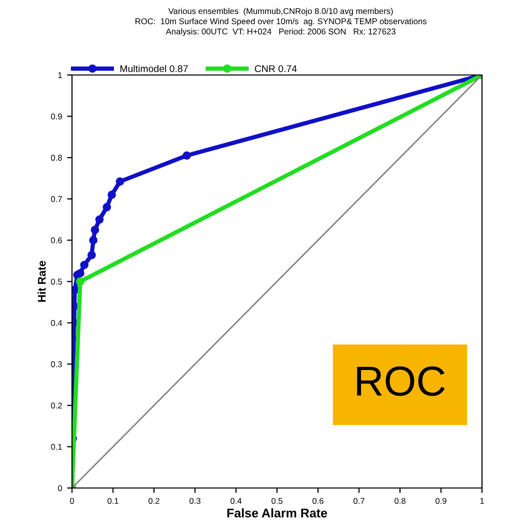 The height and width of the screenshot is (528, 520). Describe the element at coordinates (72, 501) in the screenshot. I see `x-tick-label: 0` at that location.